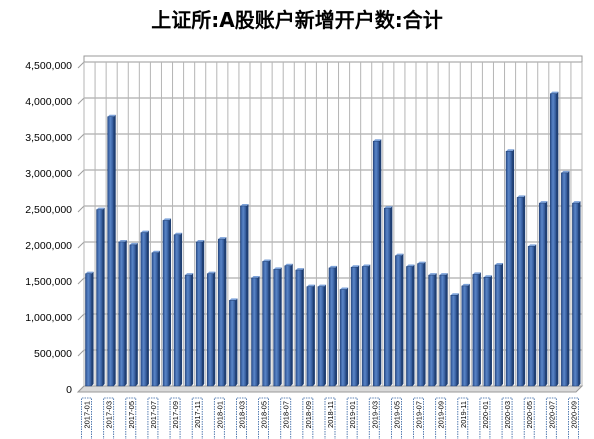  Describe the element at coordinates (507, 418) in the screenshot. I see `x-tick-group: 2020-03` at that location.